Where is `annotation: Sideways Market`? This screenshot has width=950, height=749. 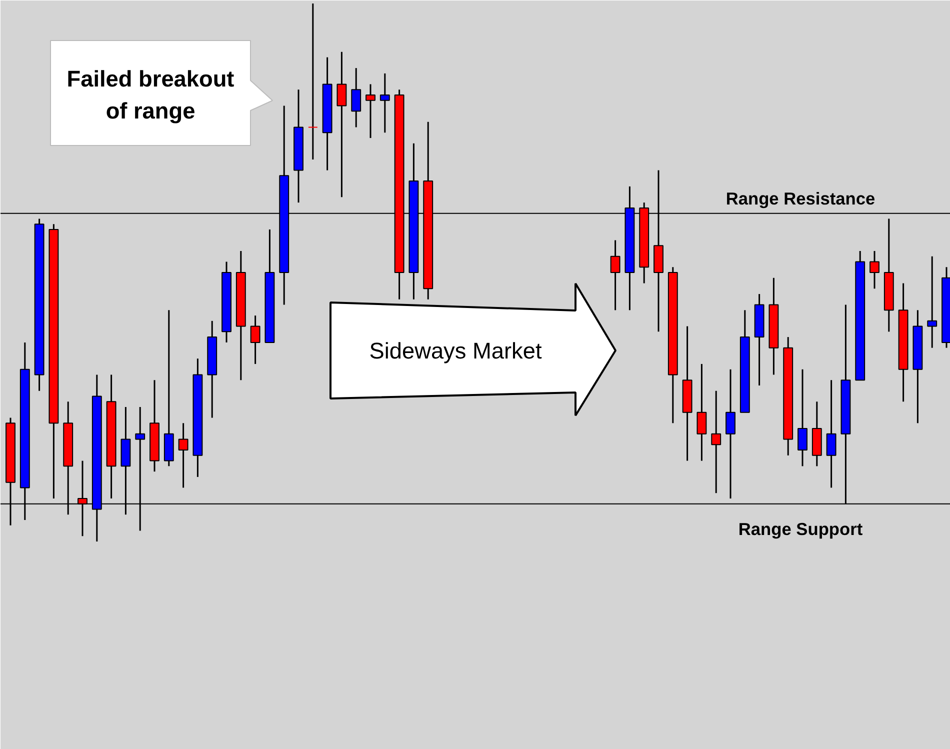 annotation: Sideways Market is located at coordinates (455, 351).